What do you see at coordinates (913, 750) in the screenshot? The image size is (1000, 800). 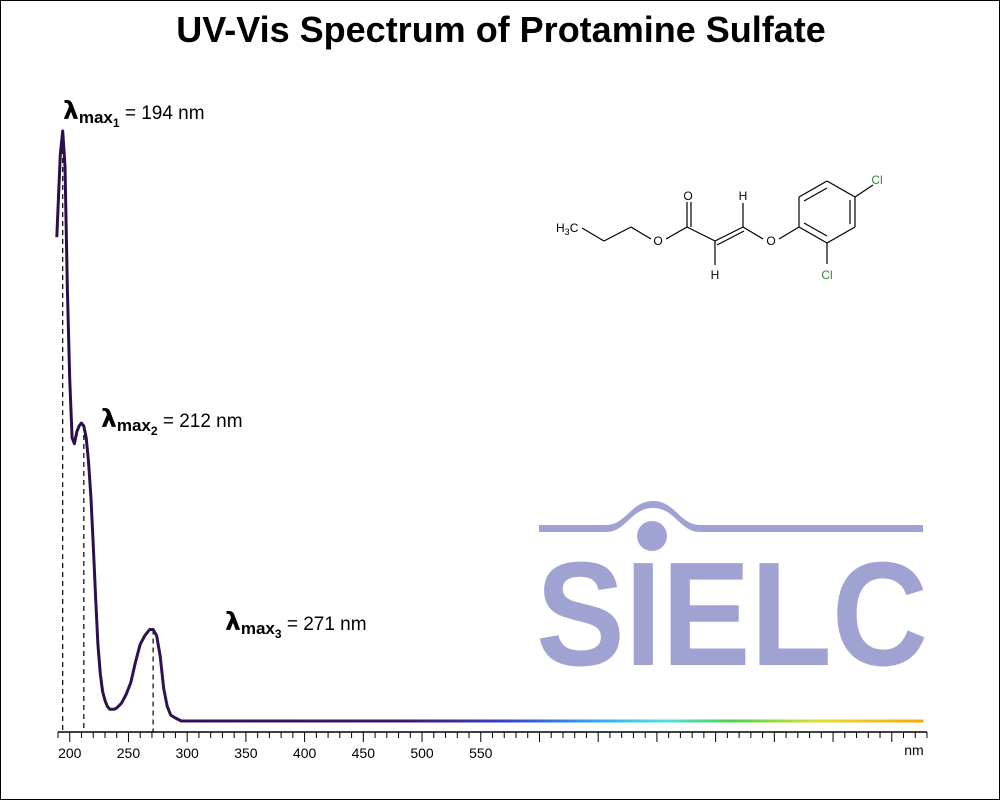 I see `x-unit-label: nm` at bounding box center [913, 750].